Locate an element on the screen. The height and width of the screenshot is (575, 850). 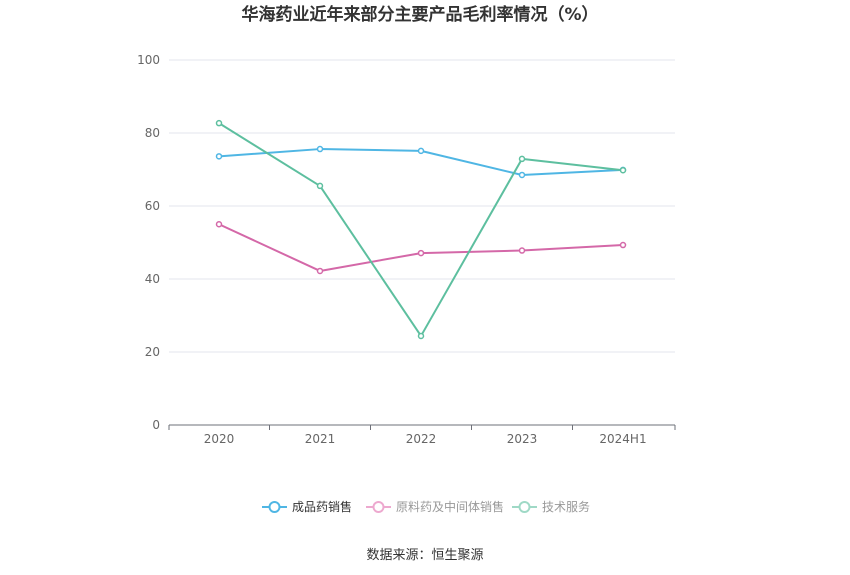
legend-label: 成品药销售 is located at coordinates (322, 506).